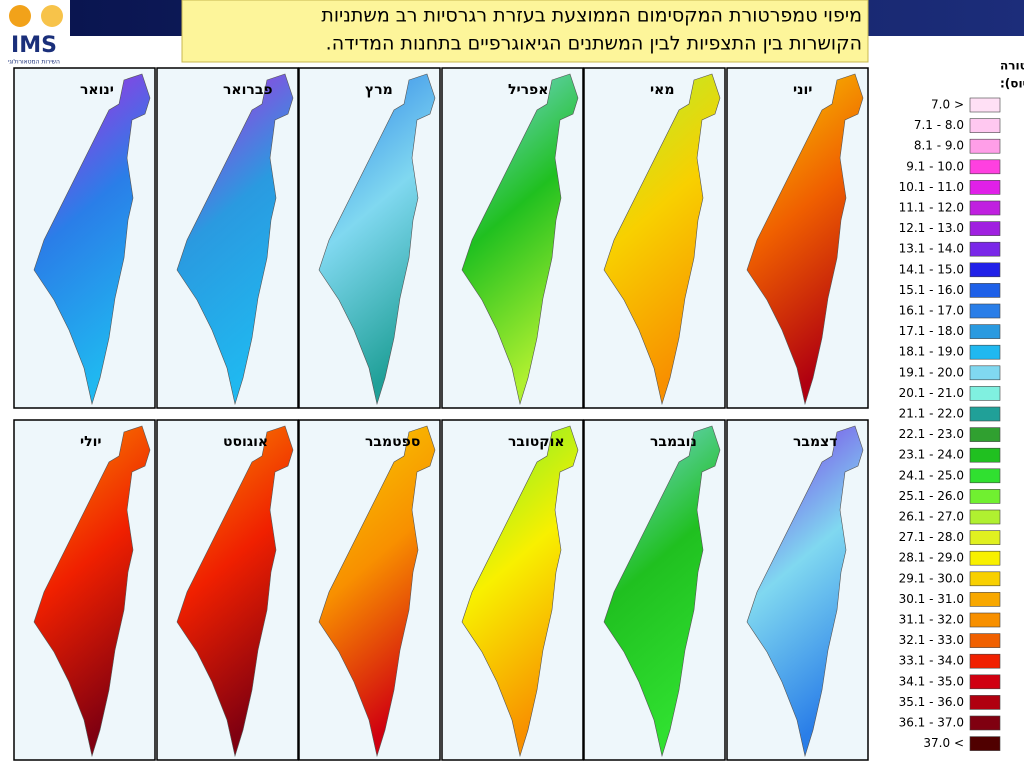 This screenshot has height=768, width=1024. I want to click on legend-label: 20.1 - 21.0, so click(931, 393).